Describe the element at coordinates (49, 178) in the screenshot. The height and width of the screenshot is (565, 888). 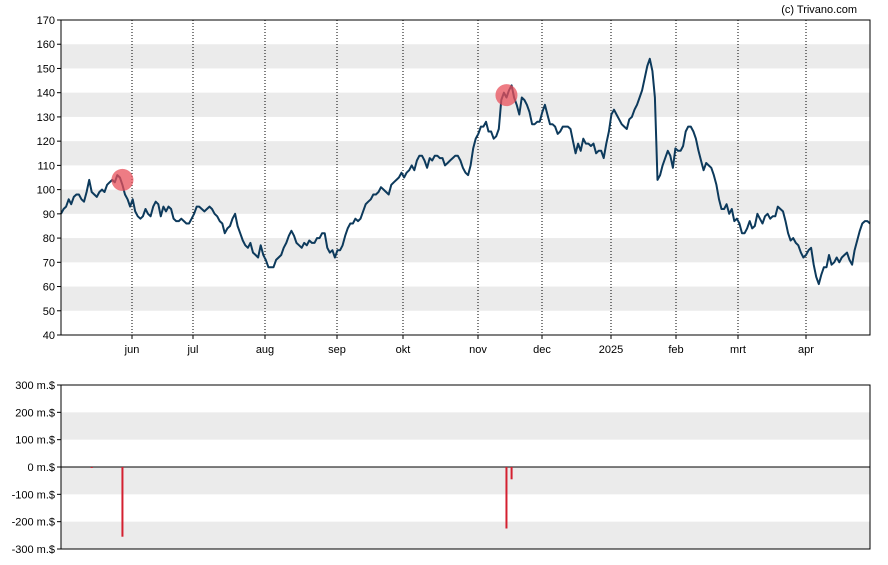
I see `price-y-axis-ticks: 40 50 60 70 80 90 100 110 120 130 140 150 160 170` at that location.